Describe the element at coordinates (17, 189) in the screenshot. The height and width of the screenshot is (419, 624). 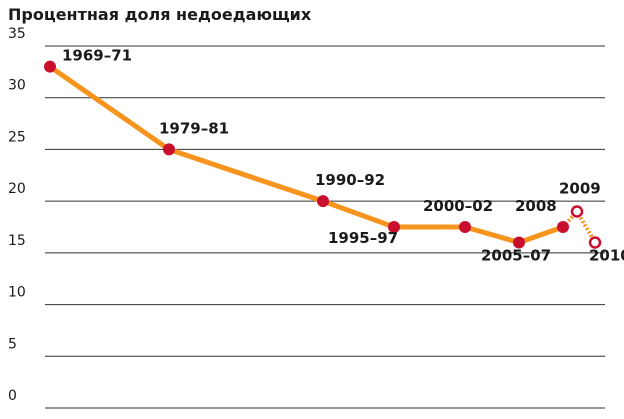
I see `y-tick-label: 20` at that location.